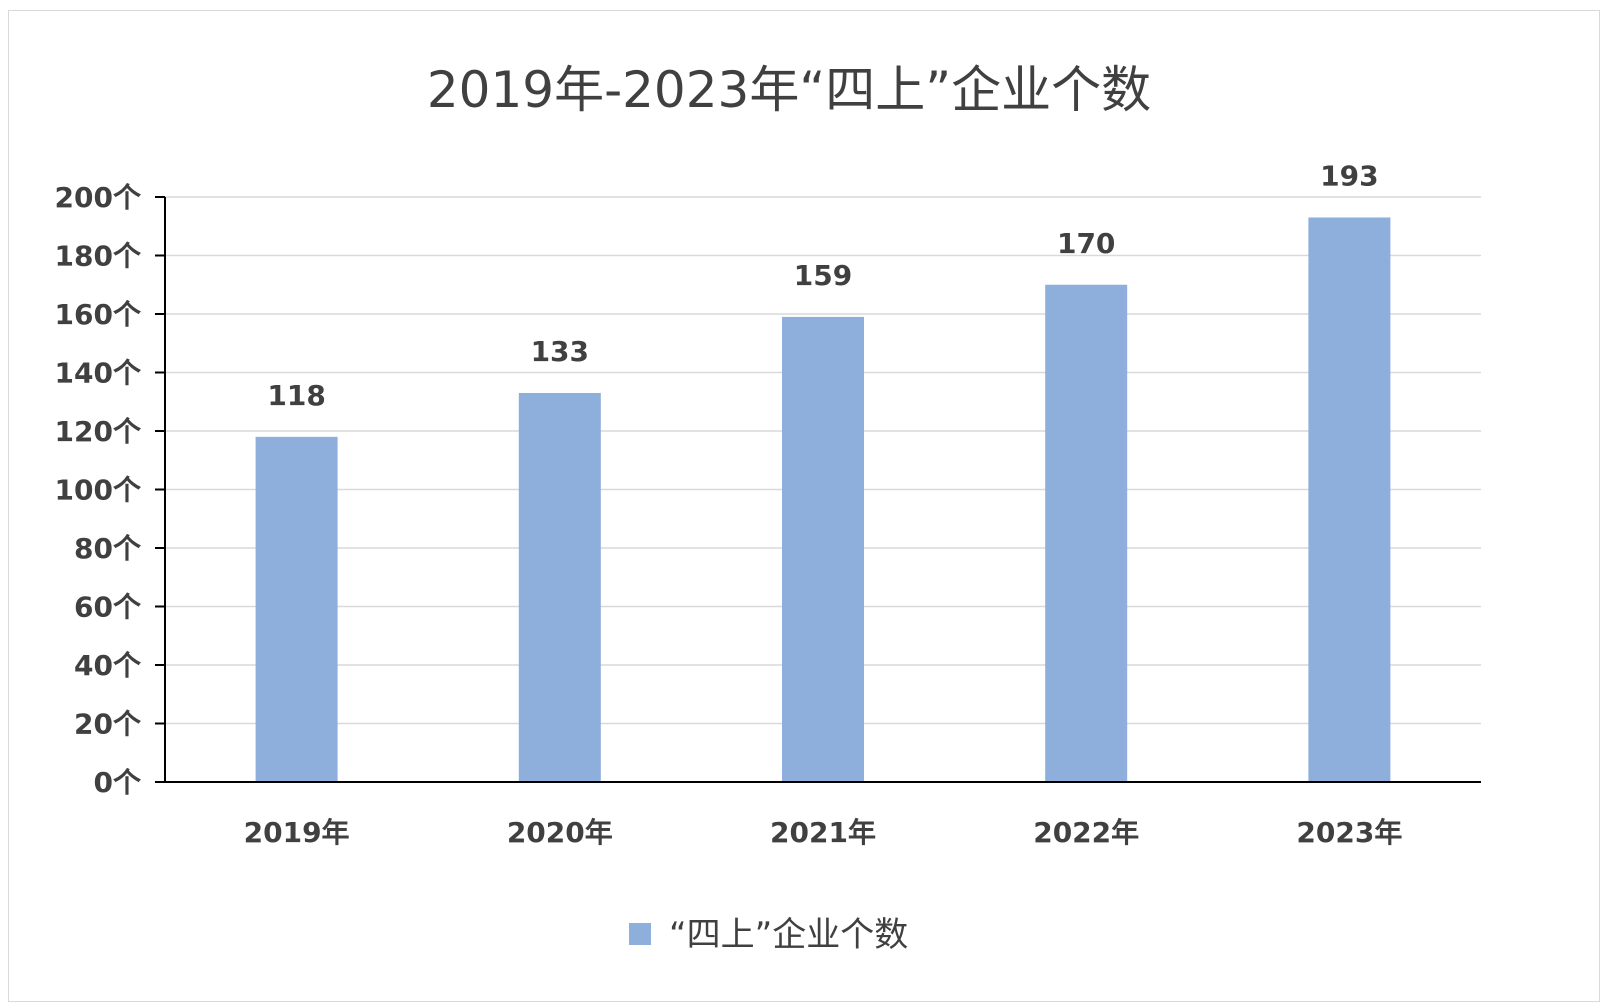 This screenshot has height=1008, width=1602. I want to click on x-tick-label: 2019年, so click(297, 832).